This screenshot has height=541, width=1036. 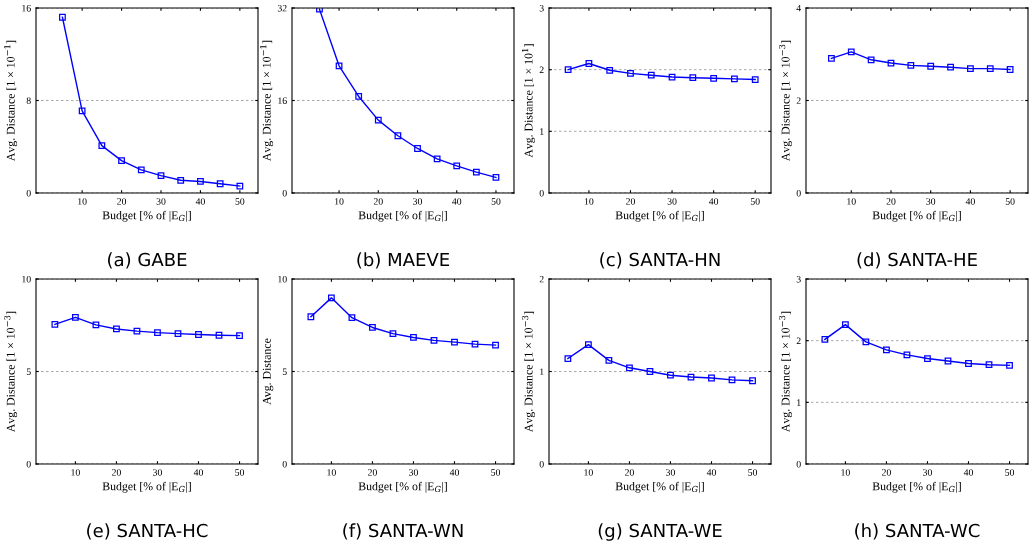 What do you see at coordinates (917, 260) in the screenshot?
I see `text: (d) SANTA-HE` at bounding box center [917, 260].